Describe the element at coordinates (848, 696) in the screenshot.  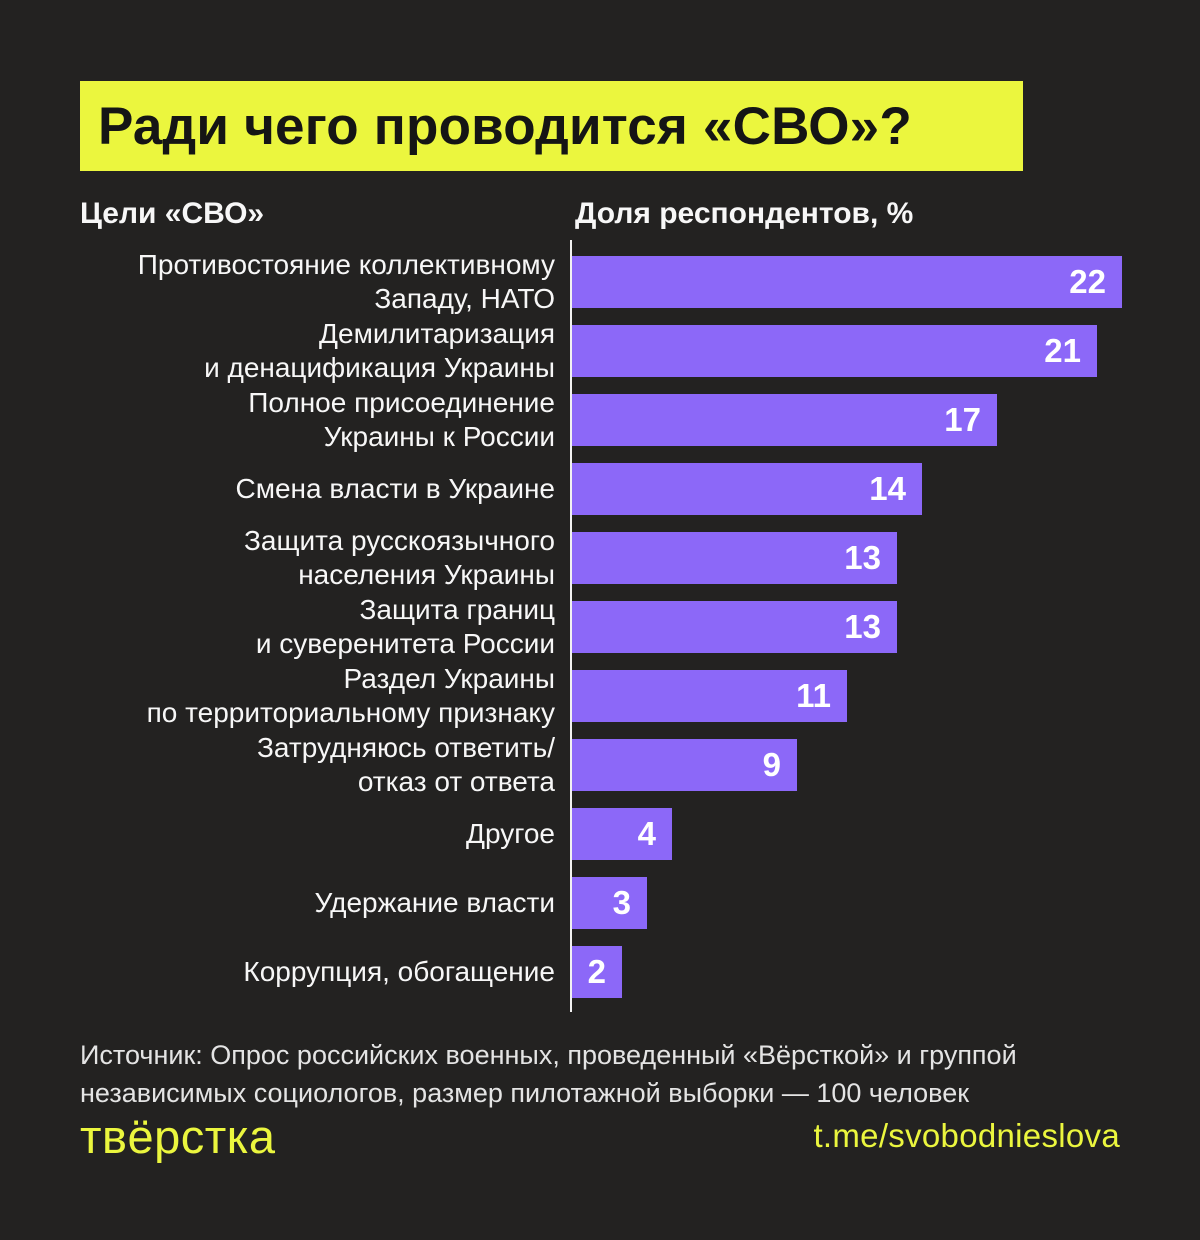
I see `bar-track: 11` at that location.